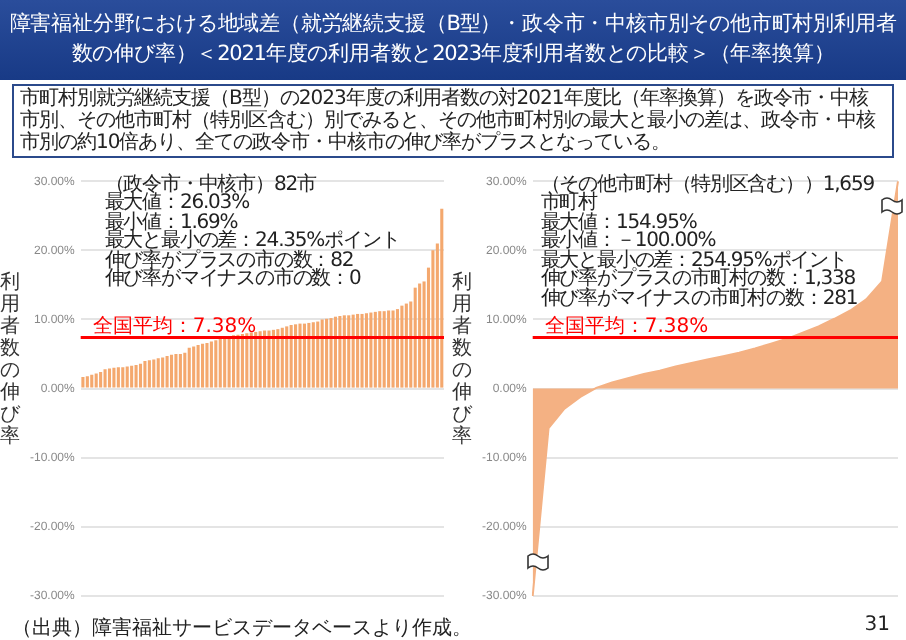  Describe the element at coordinates (233, 279) in the screenshot. I see `annotation: 伸び率がマイナスの市の数：0` at that location.